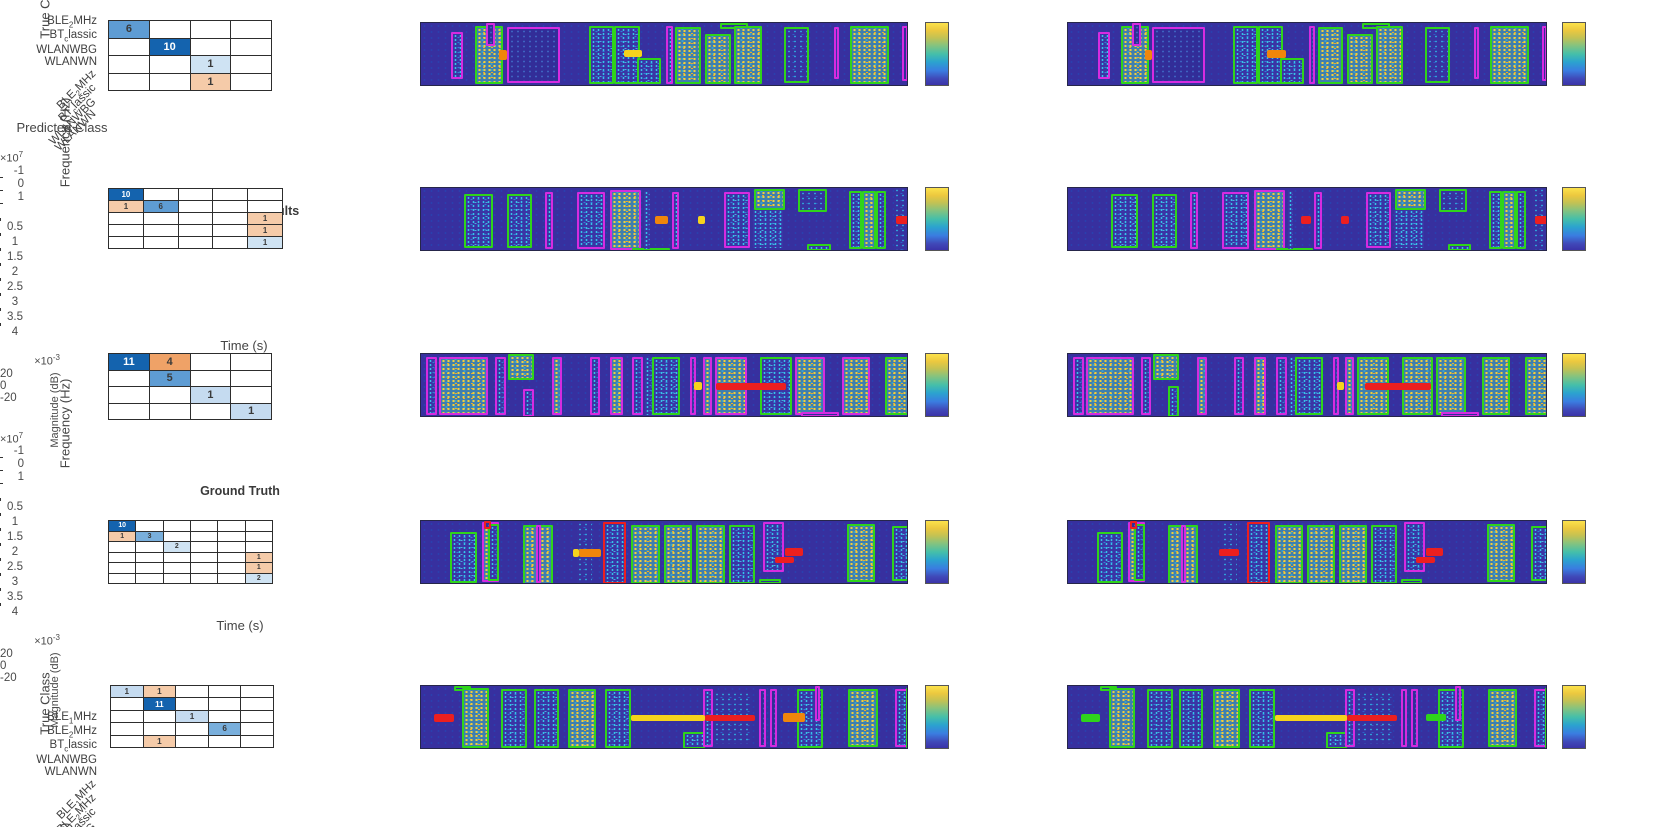  Describe the element at coordinates (18, 451) in the screenshot. I see `y-tick-label: -1` at that location.